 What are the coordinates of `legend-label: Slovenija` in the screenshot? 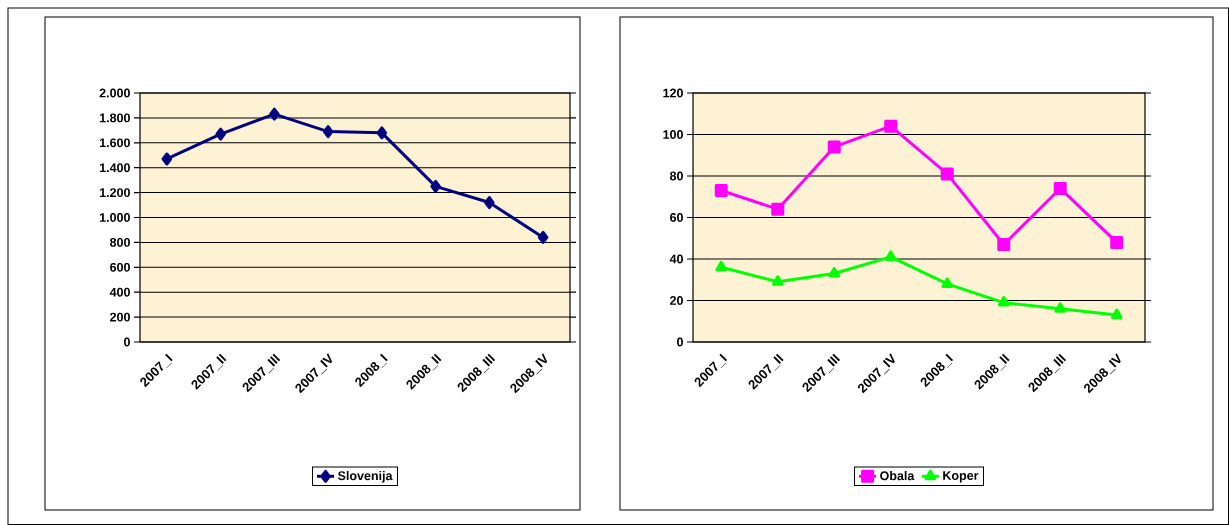 It's located at (365, 476).